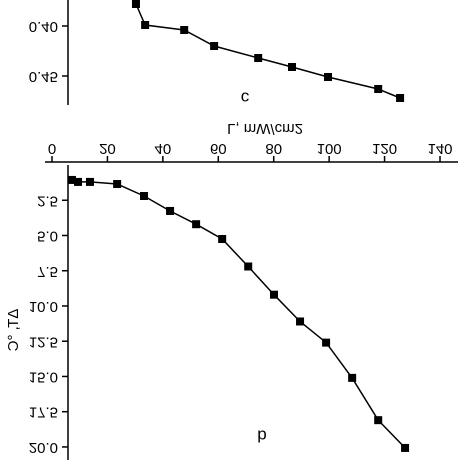  What do you see at coordinates (245, 98) in the screenshot?
I see `panel-label: c` at bounding box center [245, 98].